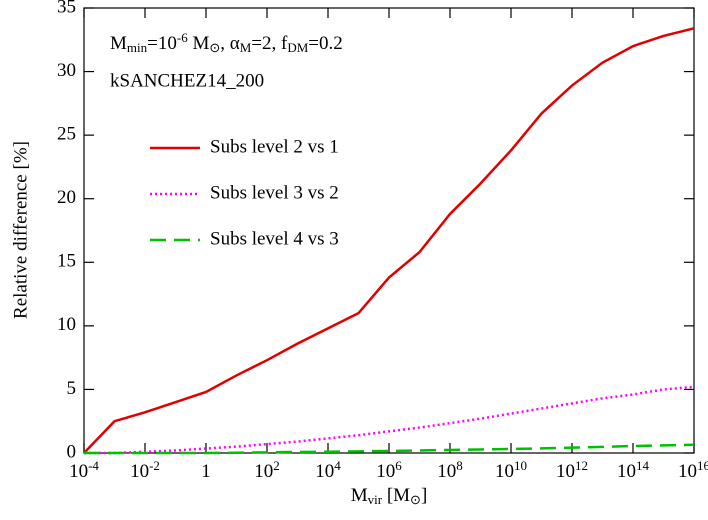 The image size is (708, 520). Describe the element at coordinates (66, 8) in the screenshot. I see `y-tick-label: 35` at that location.